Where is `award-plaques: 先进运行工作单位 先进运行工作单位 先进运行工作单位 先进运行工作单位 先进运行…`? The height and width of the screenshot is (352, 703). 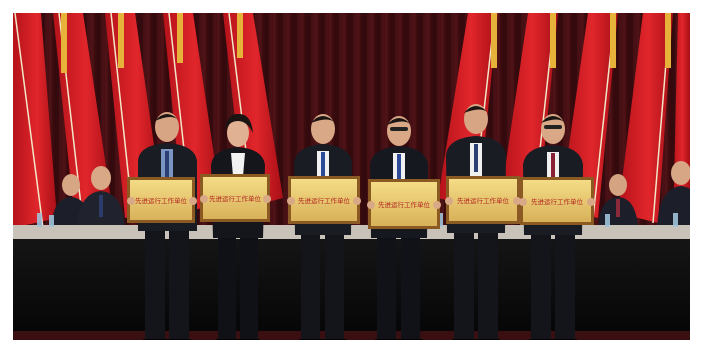
award-plaques: 先进运行工作单位 先进运行工作单位 先进运行工作单位 先进运行工作单位 先进运行… is located at coordinates (360, 201).